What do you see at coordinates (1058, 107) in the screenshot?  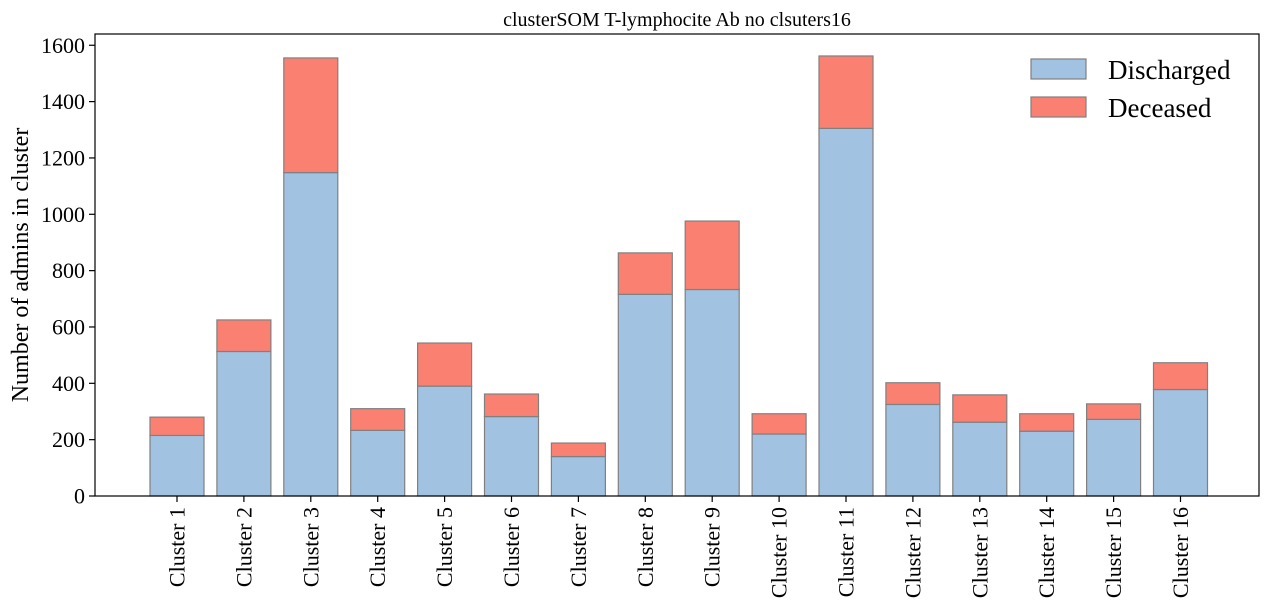 I see `legend-swatch-deceased` at bounding box center [1058, 107].